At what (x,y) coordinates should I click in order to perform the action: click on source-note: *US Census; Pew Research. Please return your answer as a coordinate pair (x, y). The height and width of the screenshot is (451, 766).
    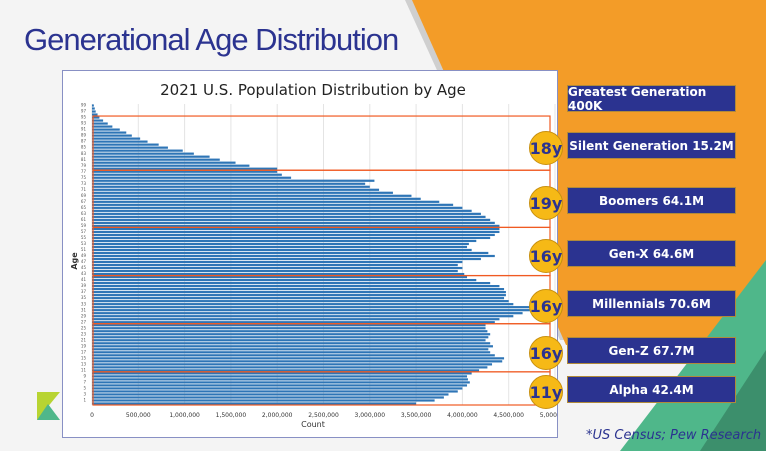
    Looking at the image, I should click on (674, 435).